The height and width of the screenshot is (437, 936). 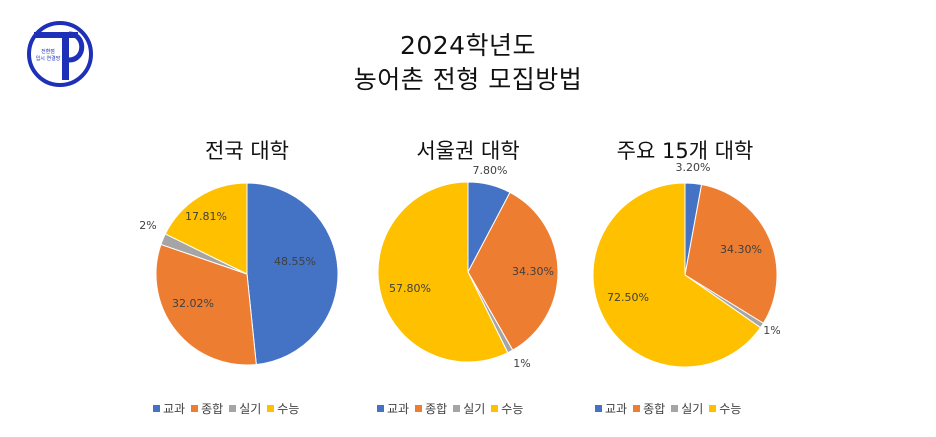 I want to click on legend-2-item-jonghap: 종합, so click(x=649, y=408).